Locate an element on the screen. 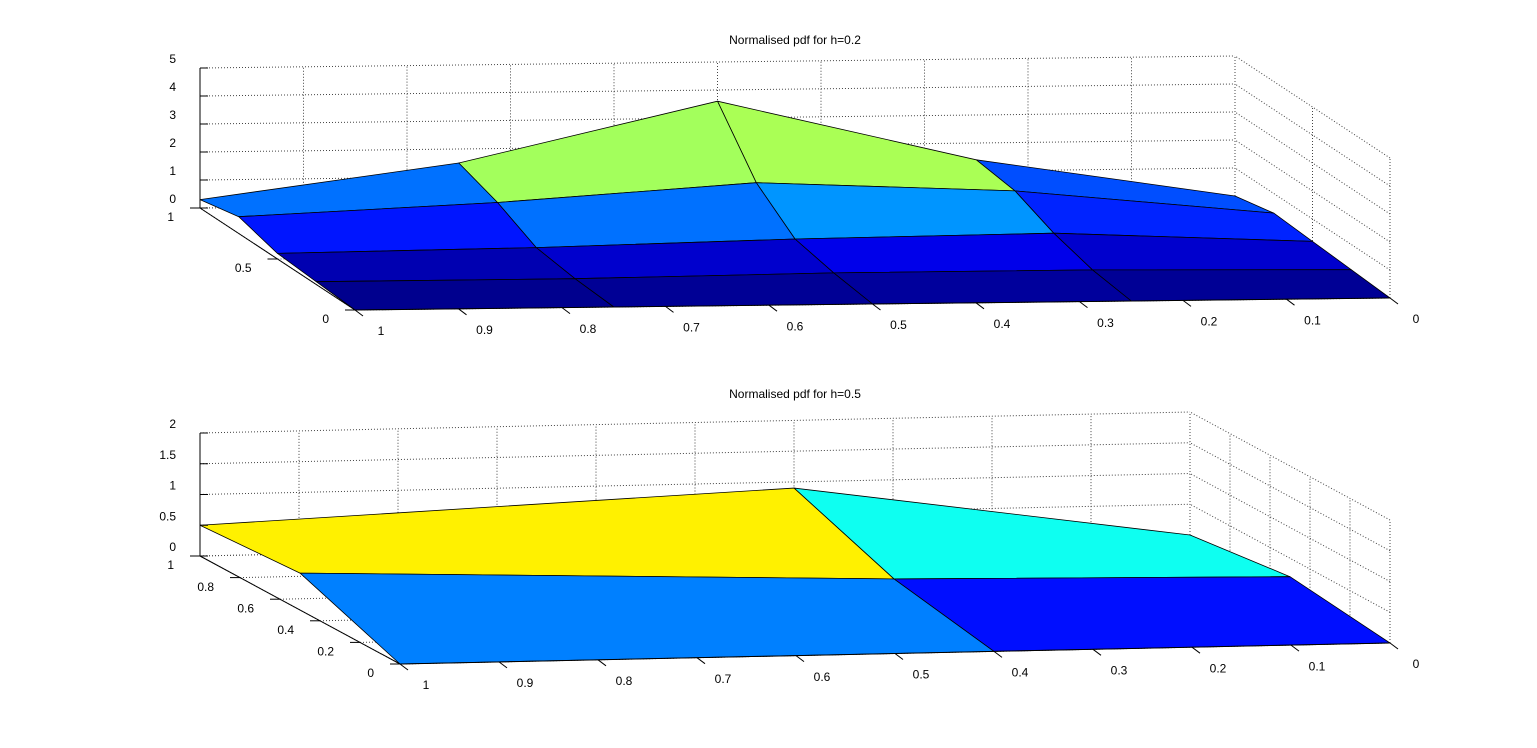 The width and height of the screenshot is (1537, 748). z-tick-label: 4 is located at coordinates (172, 87).